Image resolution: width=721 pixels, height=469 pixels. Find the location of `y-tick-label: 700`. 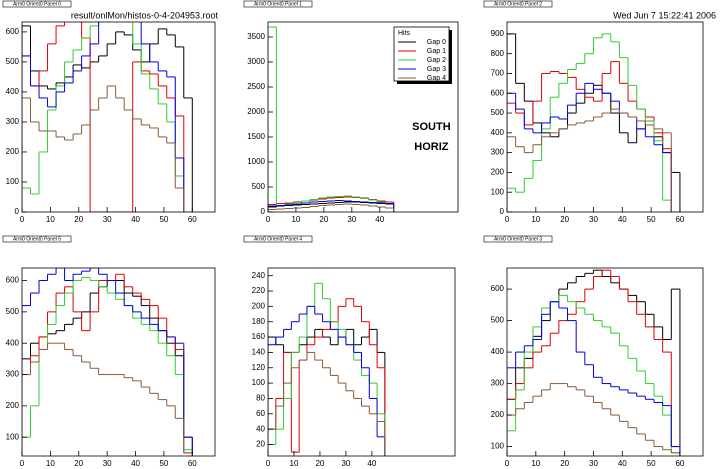

y-tick-label: 700 is located at coordinates (498, 73).